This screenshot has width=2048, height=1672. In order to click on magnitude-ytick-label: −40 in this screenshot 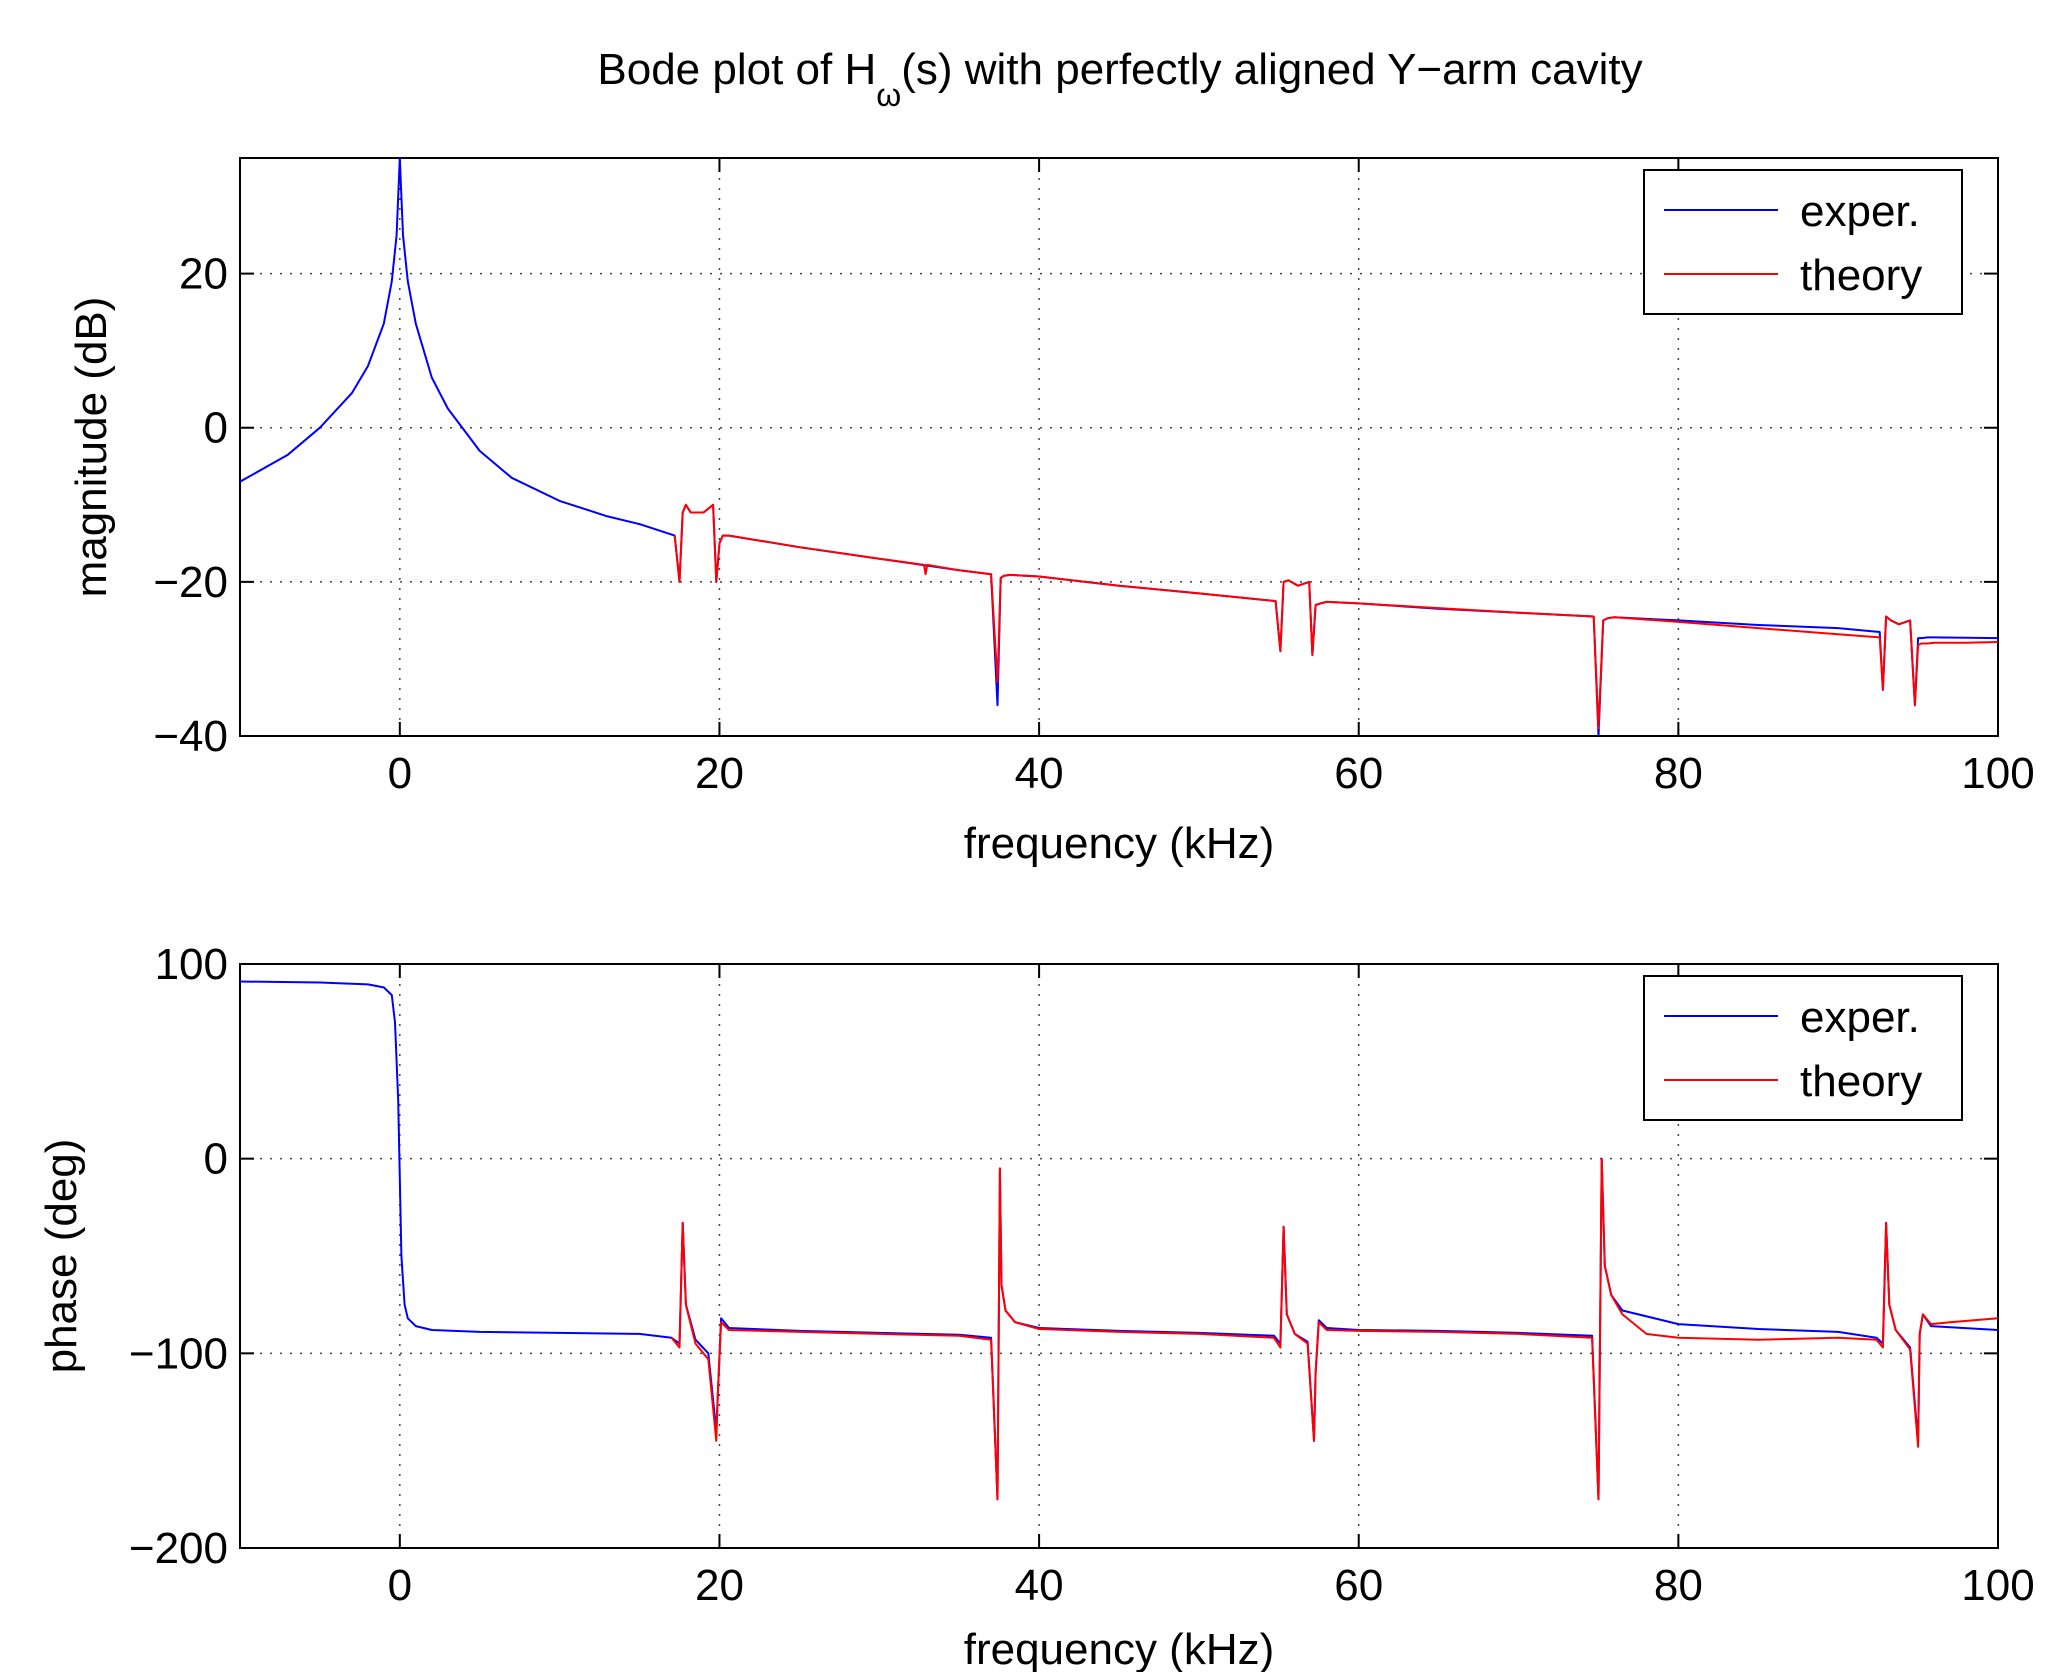, I will do `click(190, 736)`.